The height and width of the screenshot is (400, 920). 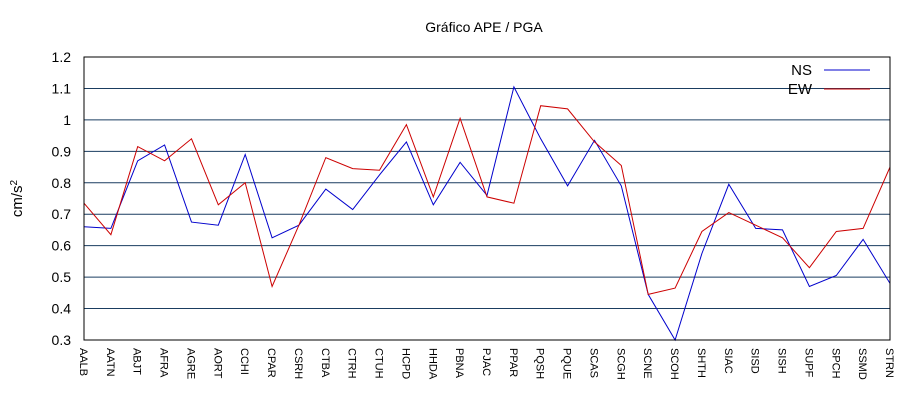 I want to click on x-tick-label: AORT, so click(x=217, y=363).